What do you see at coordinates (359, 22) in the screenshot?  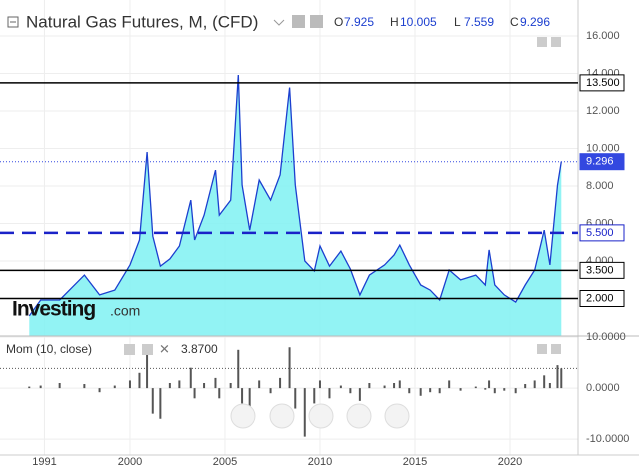 I see `ohlc-value: 7.925` at bounding box center [359, 22].